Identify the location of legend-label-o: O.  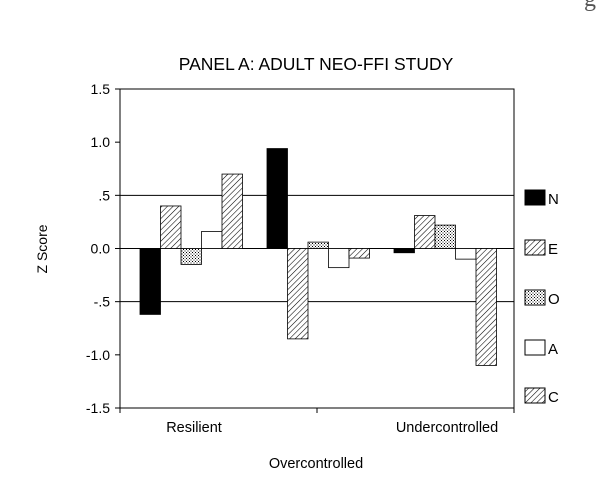
(554, 299).